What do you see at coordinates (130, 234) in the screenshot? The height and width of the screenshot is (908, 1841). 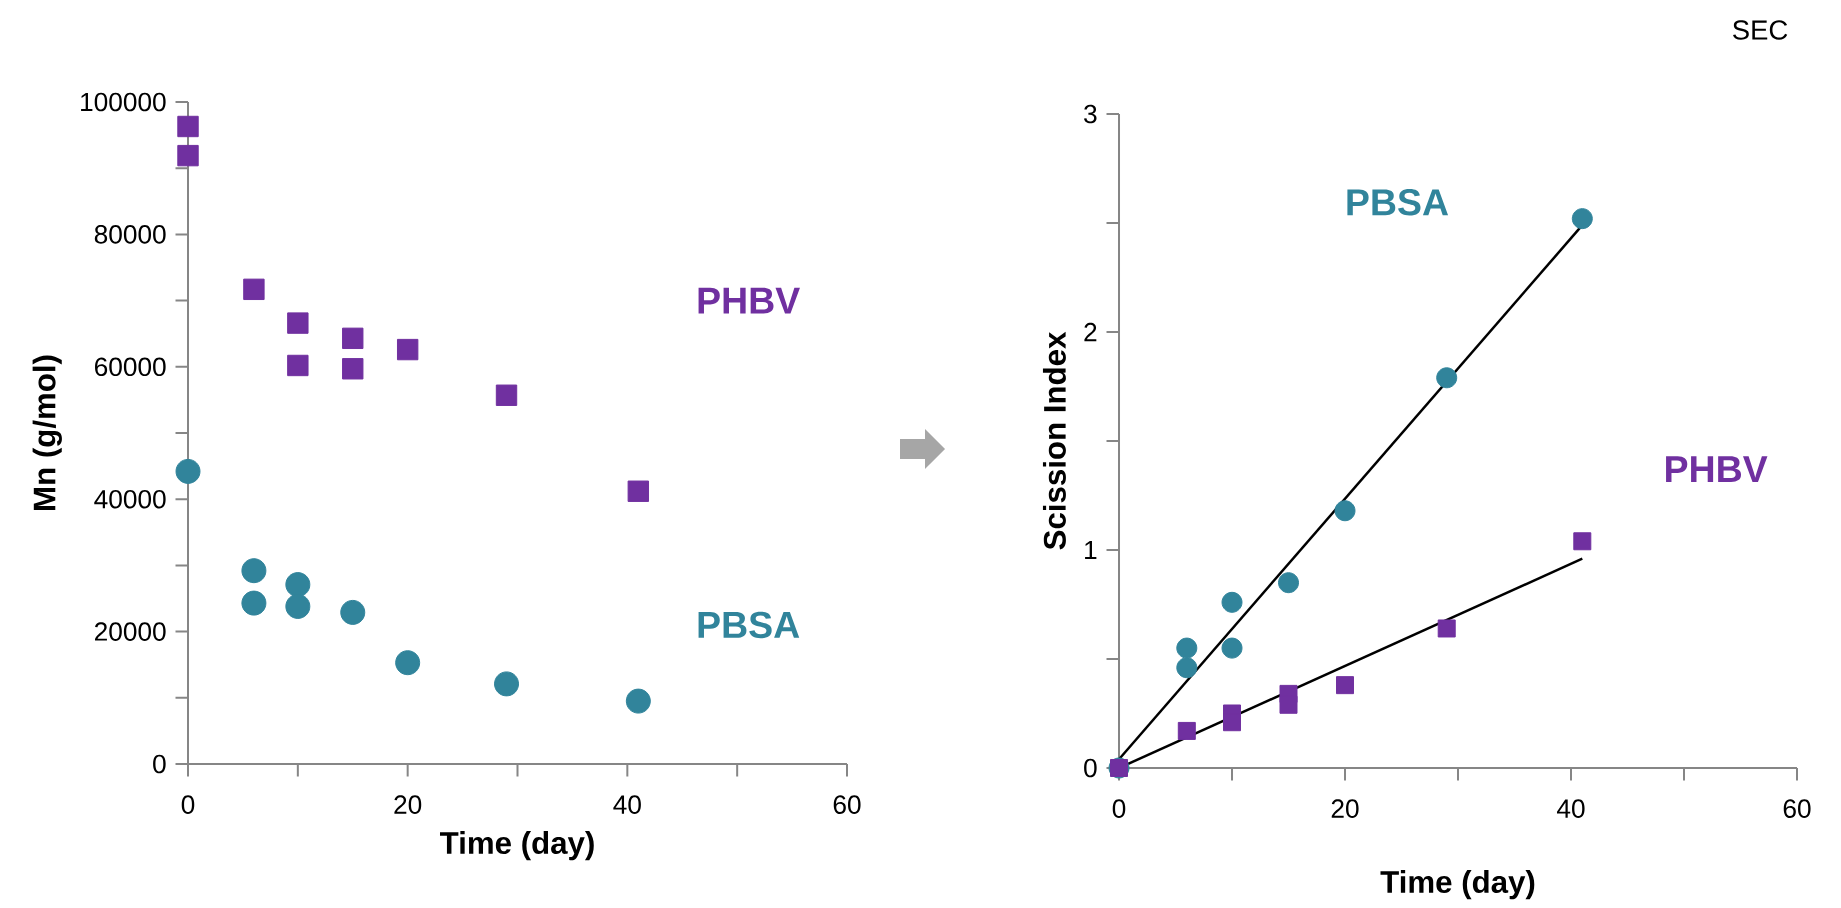 I see `y-tick-label: 80000` at bounding box center [130, 234].